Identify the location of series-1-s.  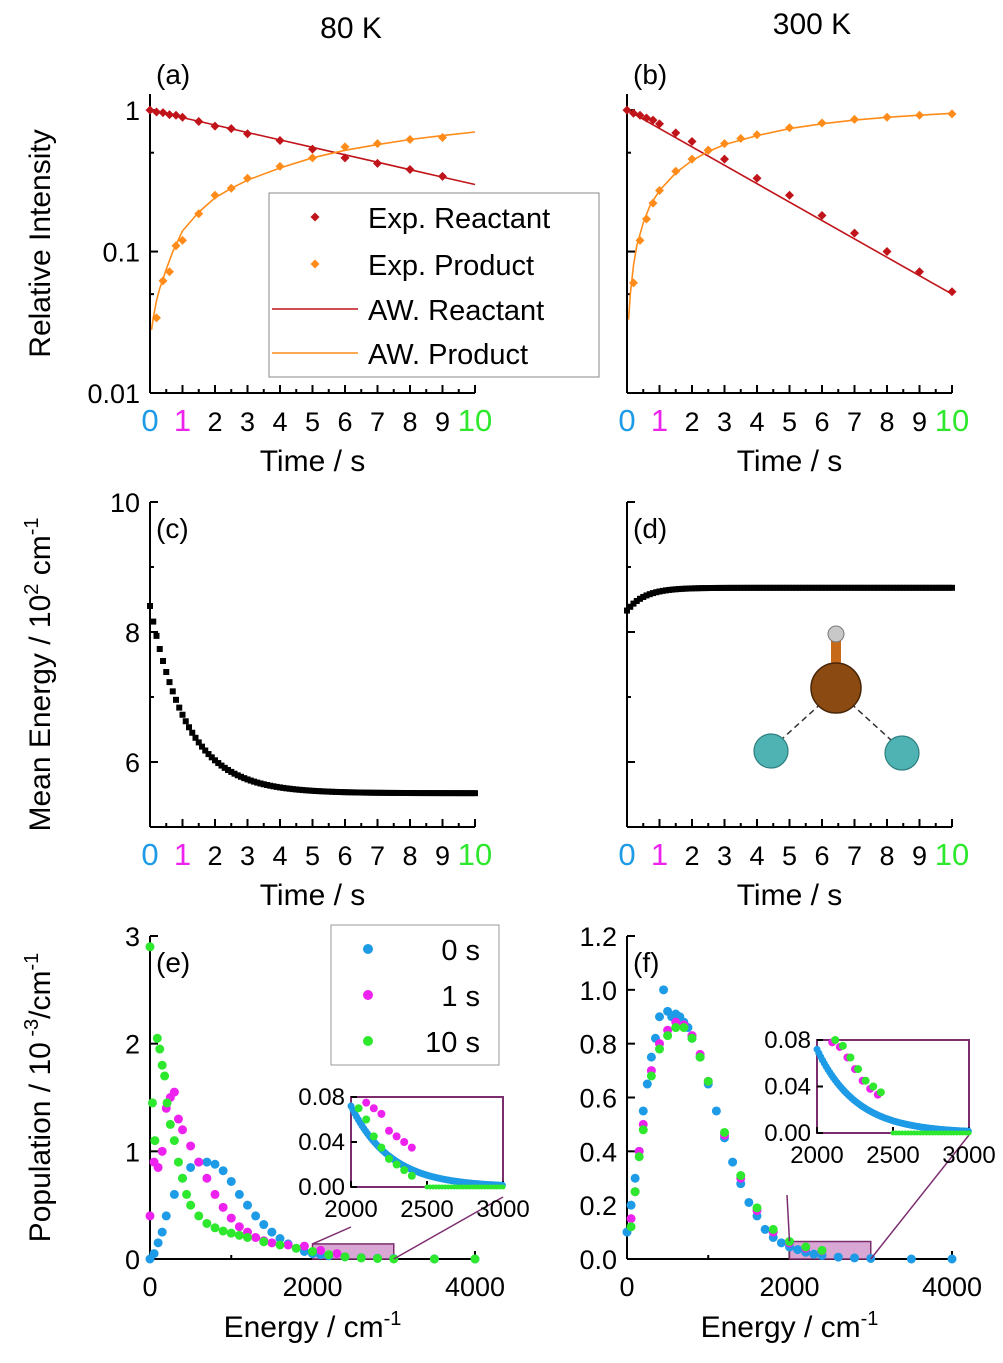
(243, 1173).